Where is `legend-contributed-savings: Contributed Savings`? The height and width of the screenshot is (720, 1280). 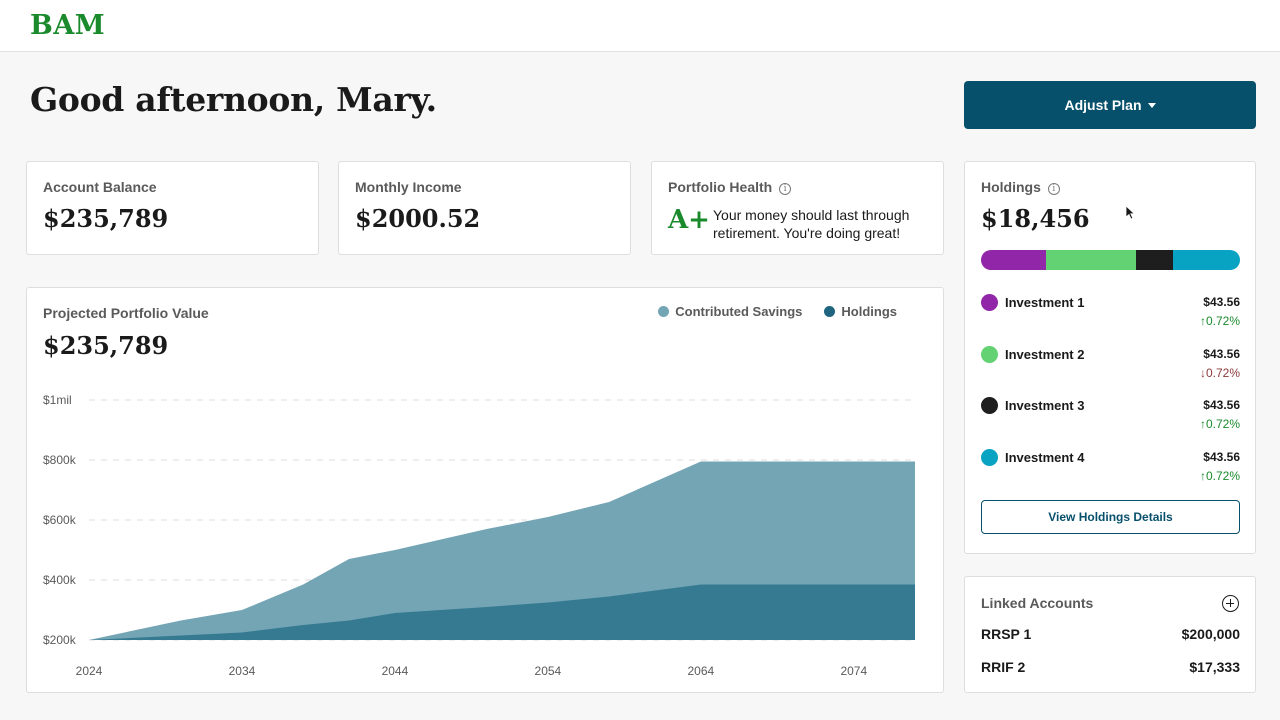 legend-contributed-savings: Contributed Savings is located at coordinates (730, 311).